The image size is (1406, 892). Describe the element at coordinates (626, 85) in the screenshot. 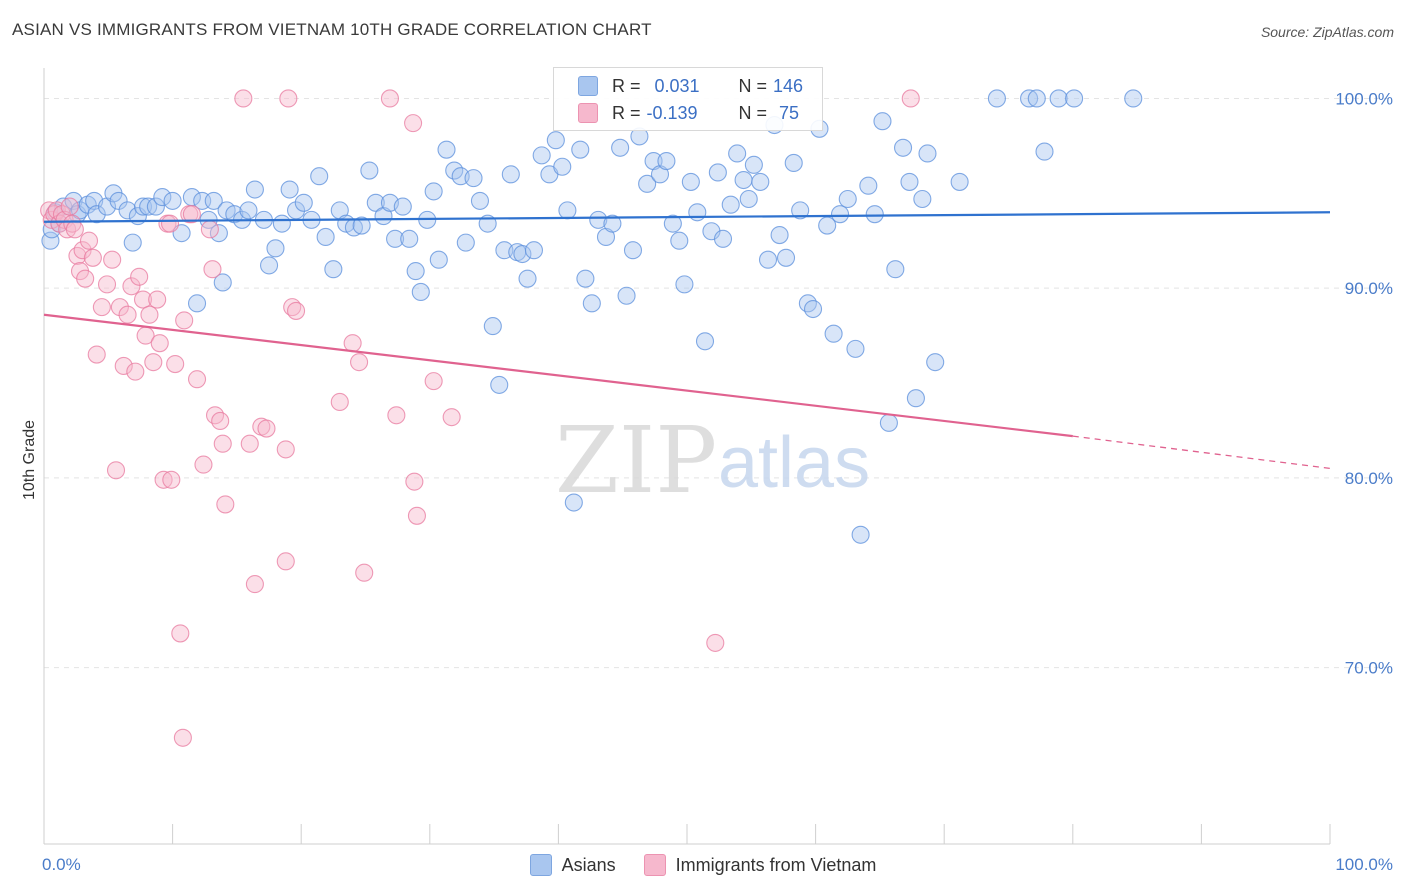

I see `r-label: R =` at that location.